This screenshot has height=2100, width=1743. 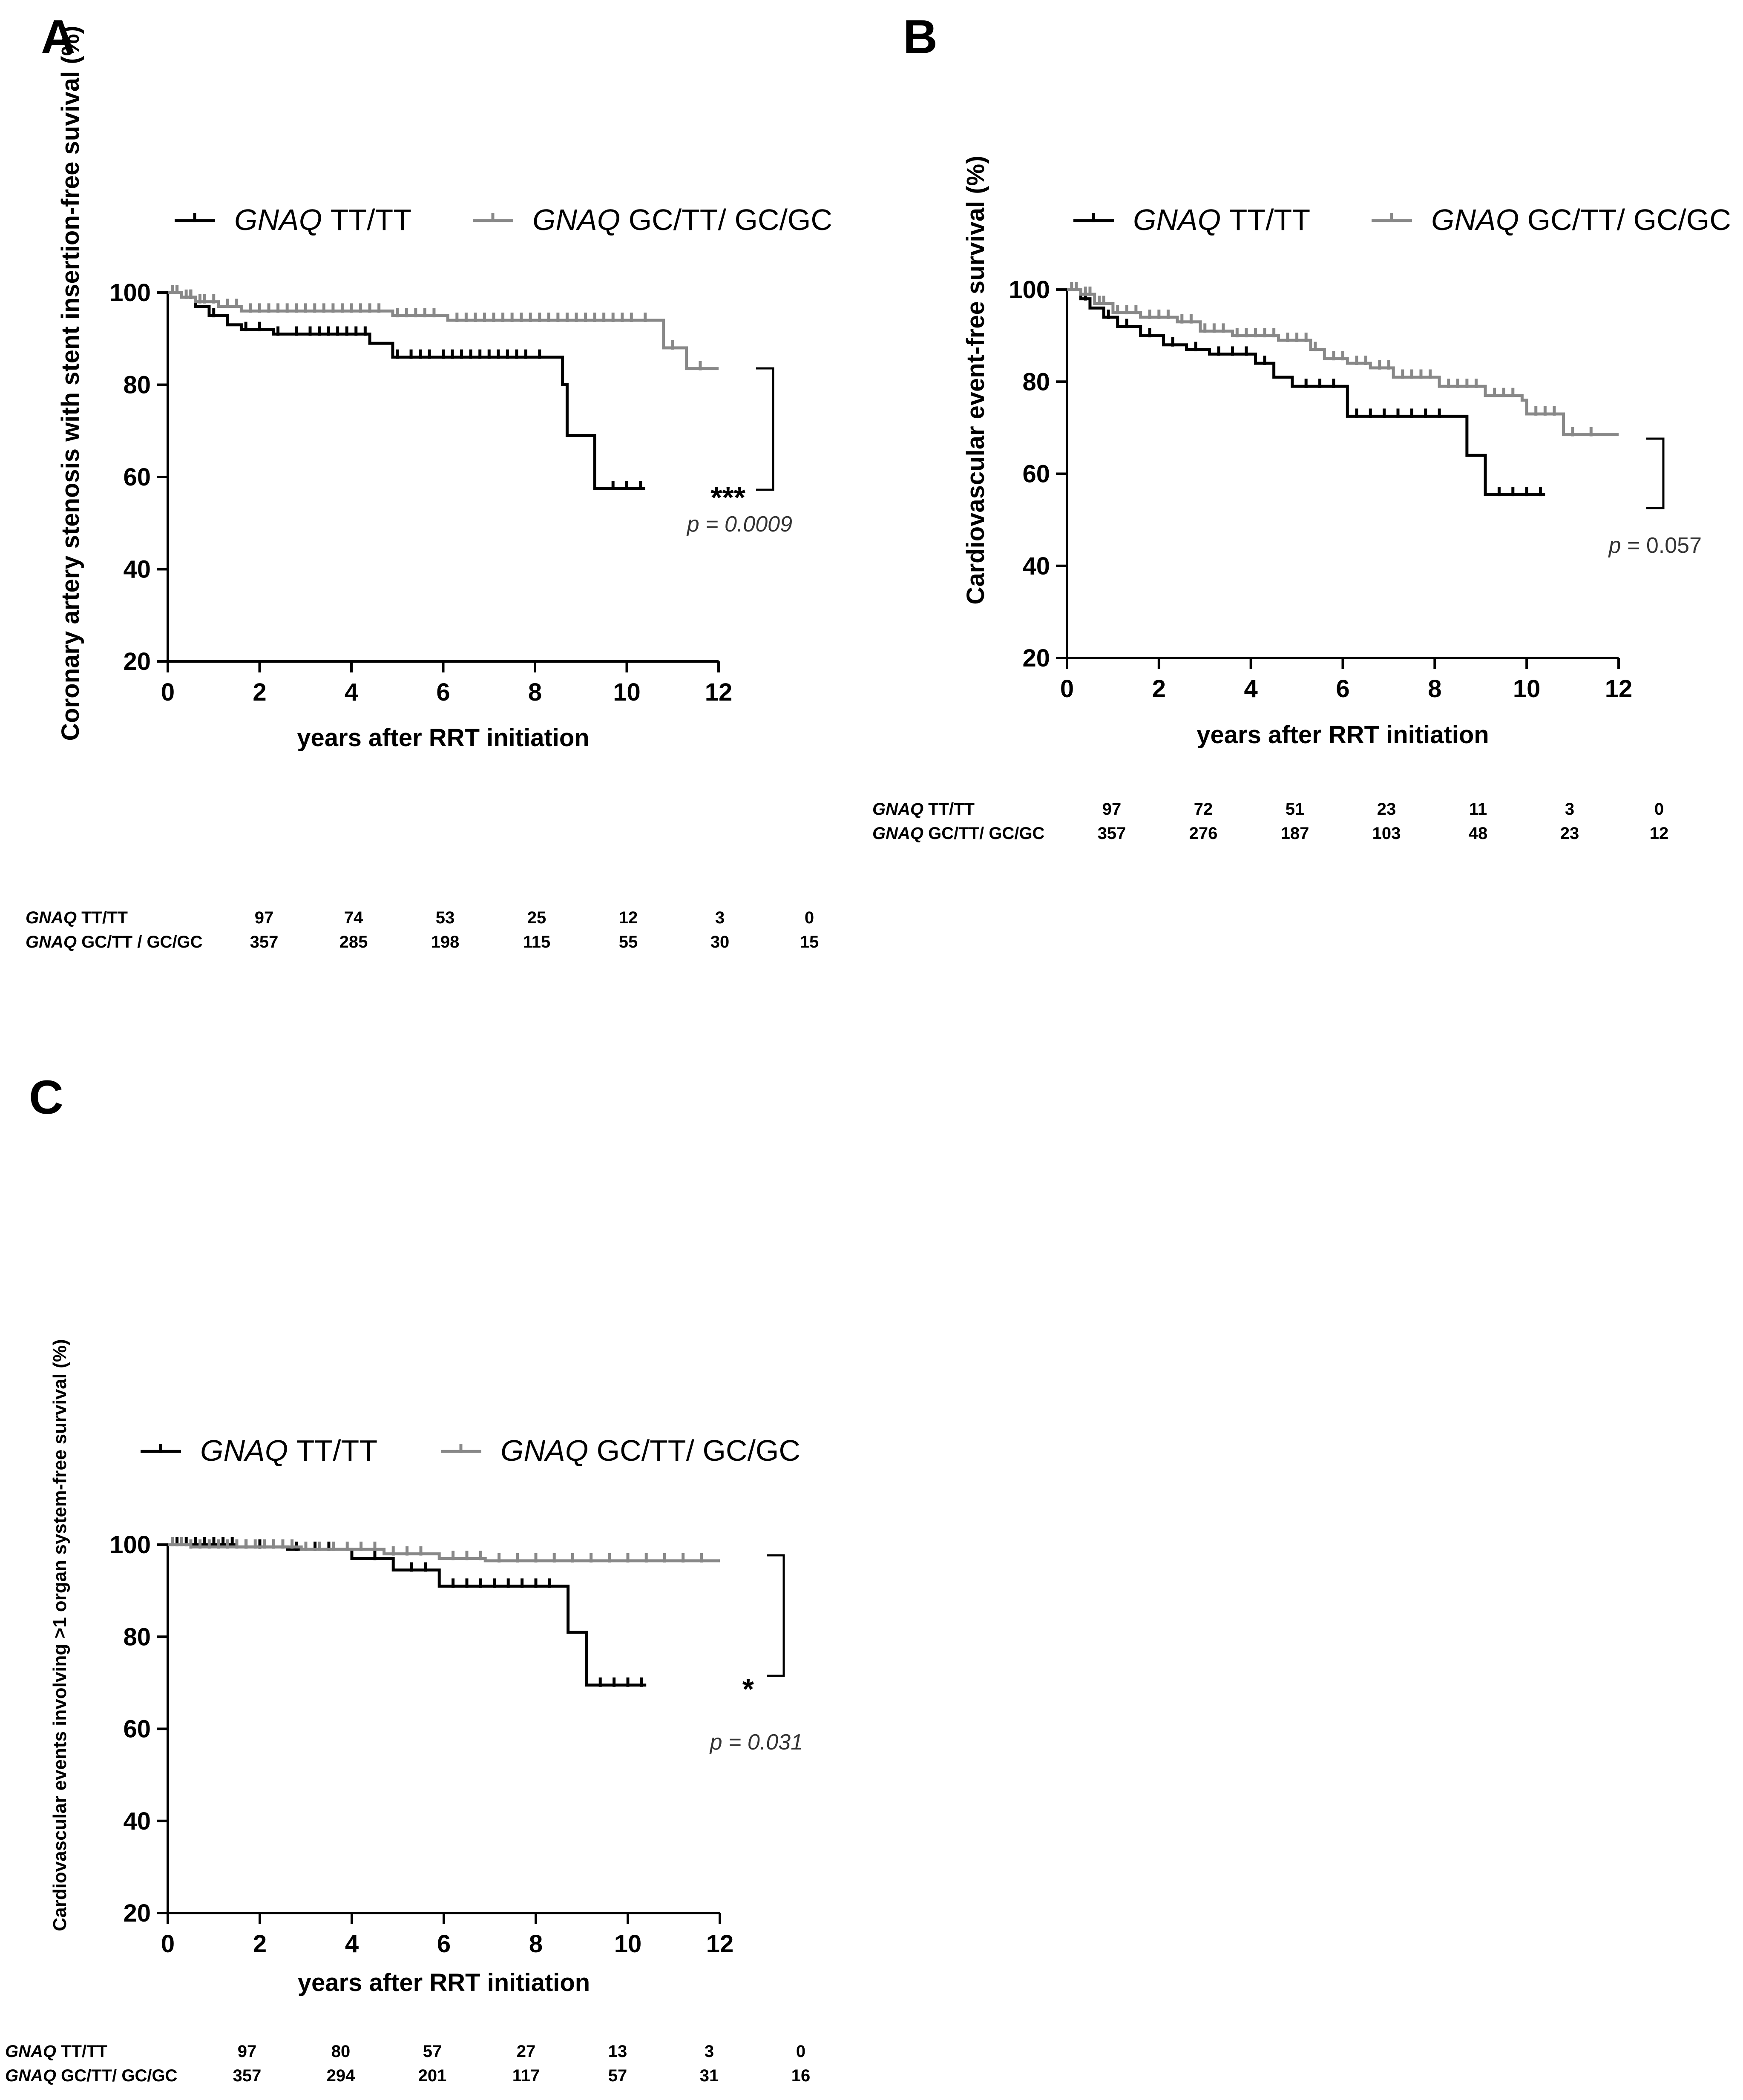 What do you see at coordinates (114, 942) in the screenshot?
I see `risk-row-label: GNAQ GC/TT / GC/GC` at bounding box center [114, 942].